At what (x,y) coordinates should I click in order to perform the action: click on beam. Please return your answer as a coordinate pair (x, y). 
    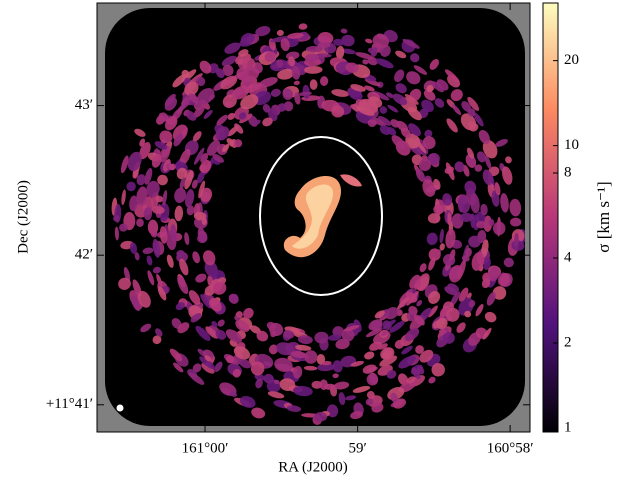
    Looking at the image, I should click on (120, 408).